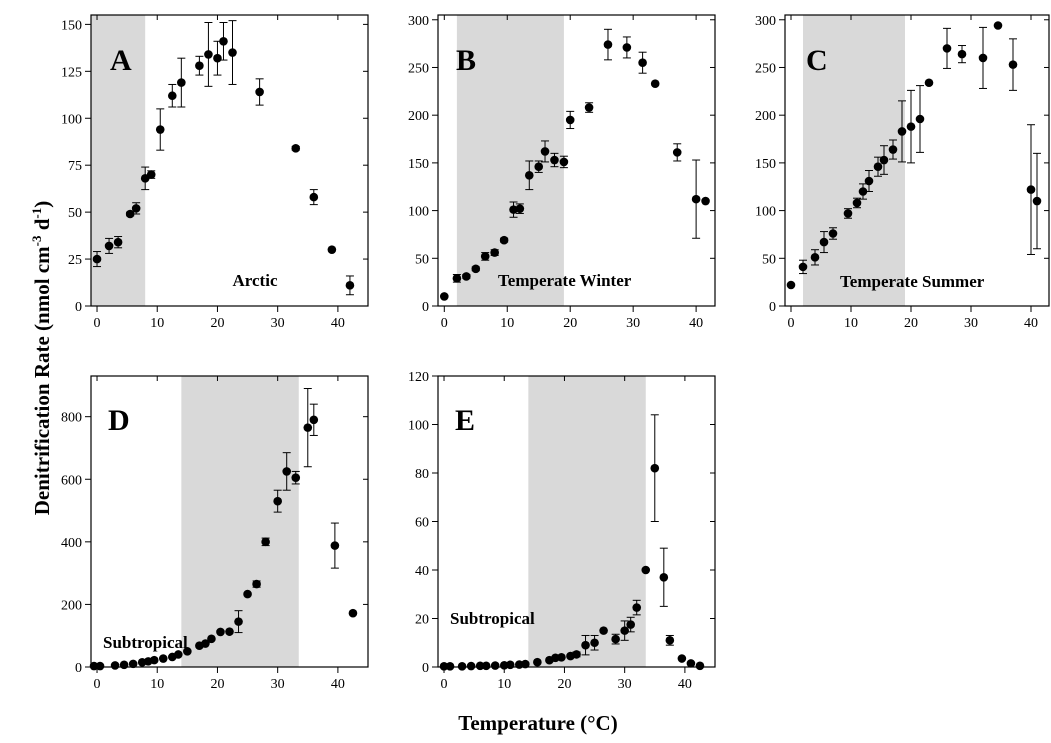 This screenshot has height=743, width=1051. Describe the element at coordinates (465, 420) in the screenshot. I see `panel-letter: E` at that location.